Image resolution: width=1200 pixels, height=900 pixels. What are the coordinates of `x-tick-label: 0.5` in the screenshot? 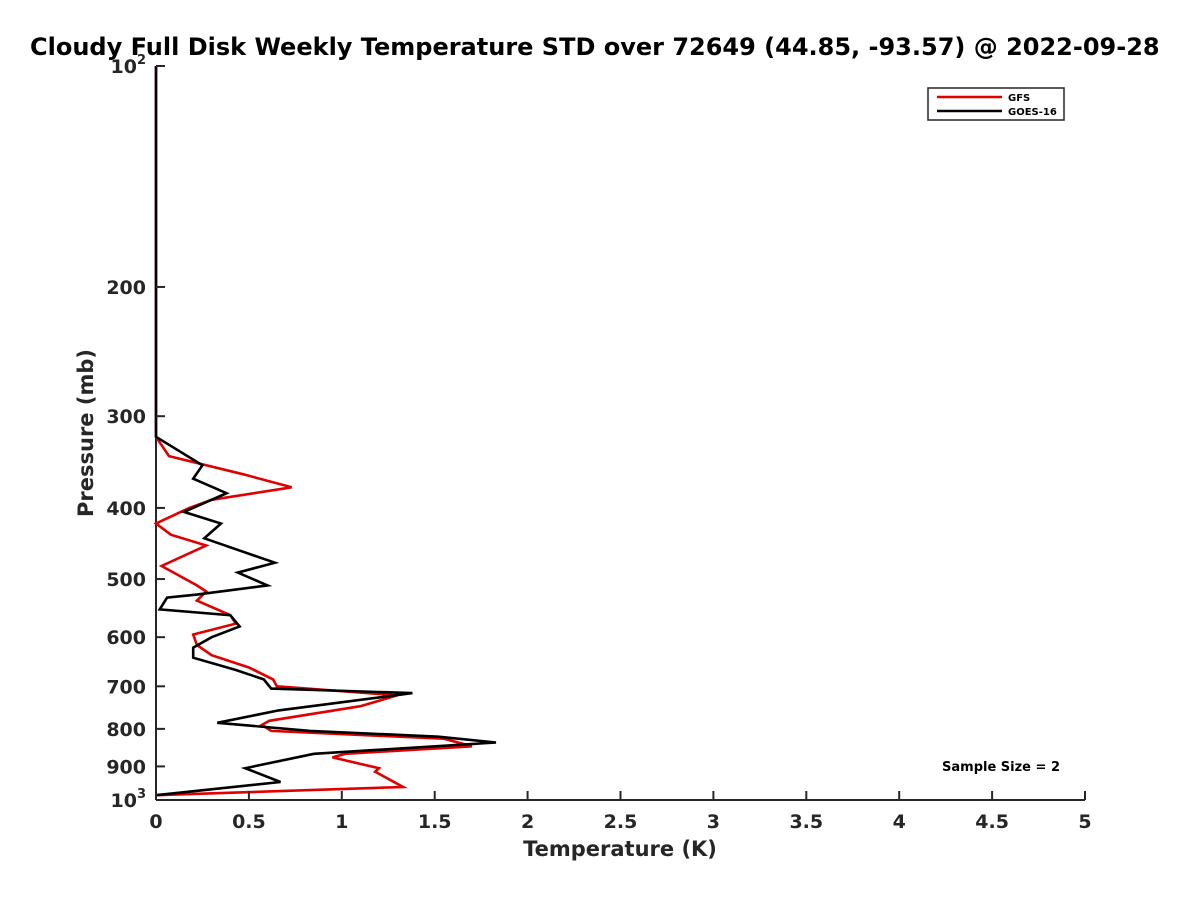 It's located at (249, 822).